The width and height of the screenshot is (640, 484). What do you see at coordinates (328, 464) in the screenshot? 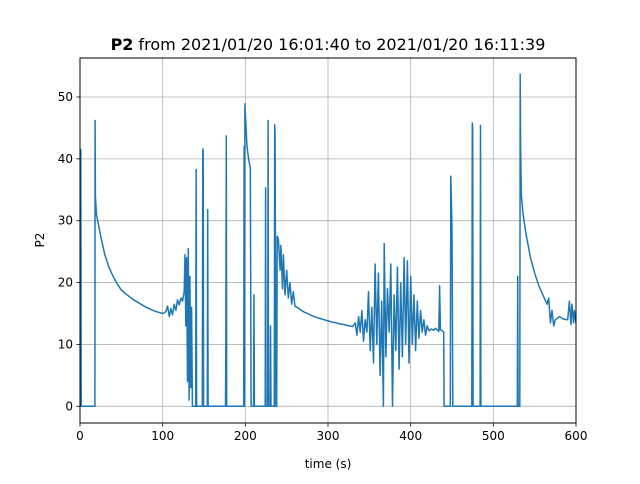
I see `x-axis-label: time (s)` at bounding box center [328, 464].